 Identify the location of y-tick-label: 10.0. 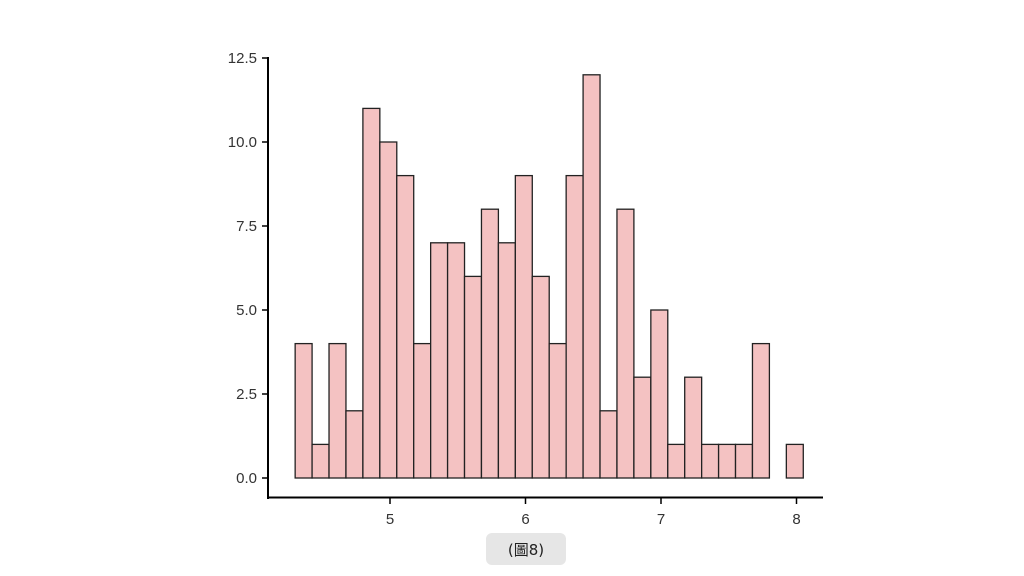
(242, 142).